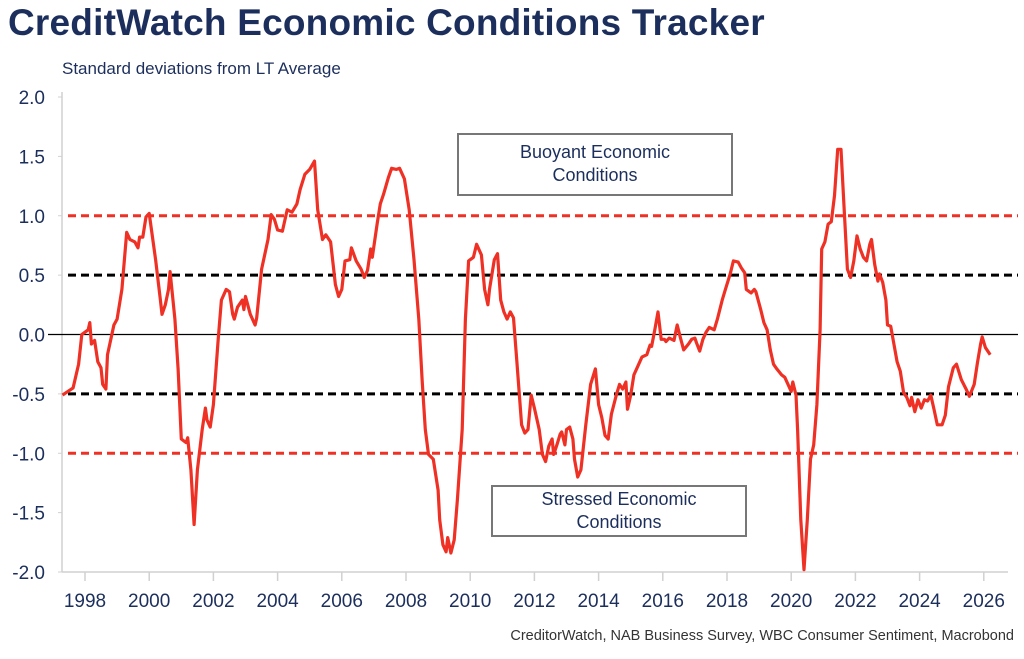 This screenshot has height=659, width=1024. What do you see at coordinates (406, 601) in the screenshot?
I see `x-tick-label: 2008` at bounding box center [406, 601].